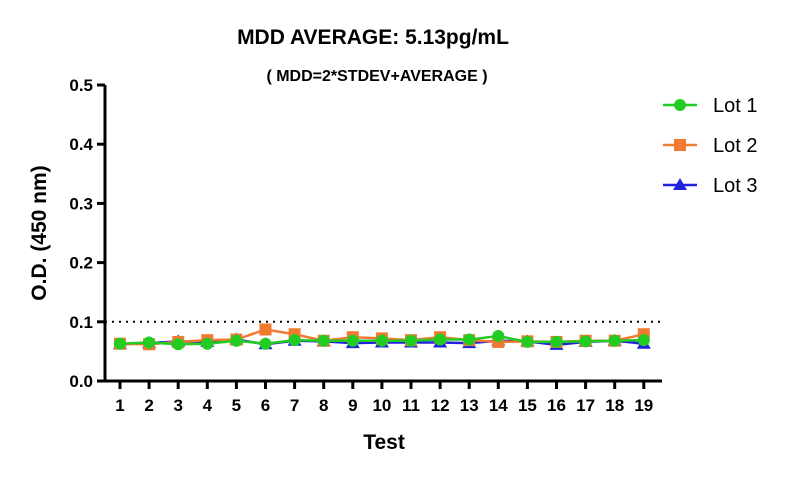 The width and height of the screenshot is (789, 477). I want to click on legend-item: Lot 2, so click(710, 146).